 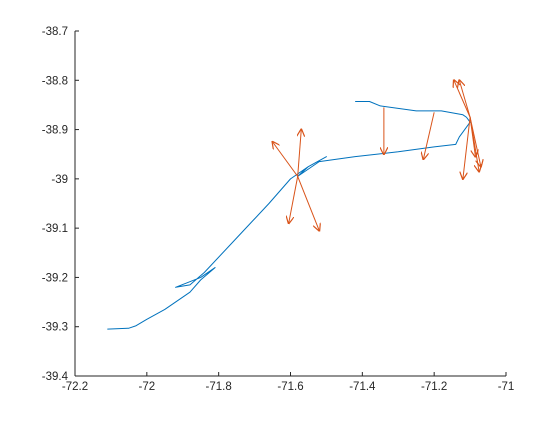 I want to click on y-tick-label: -38.8, so click(x=55, y=81).